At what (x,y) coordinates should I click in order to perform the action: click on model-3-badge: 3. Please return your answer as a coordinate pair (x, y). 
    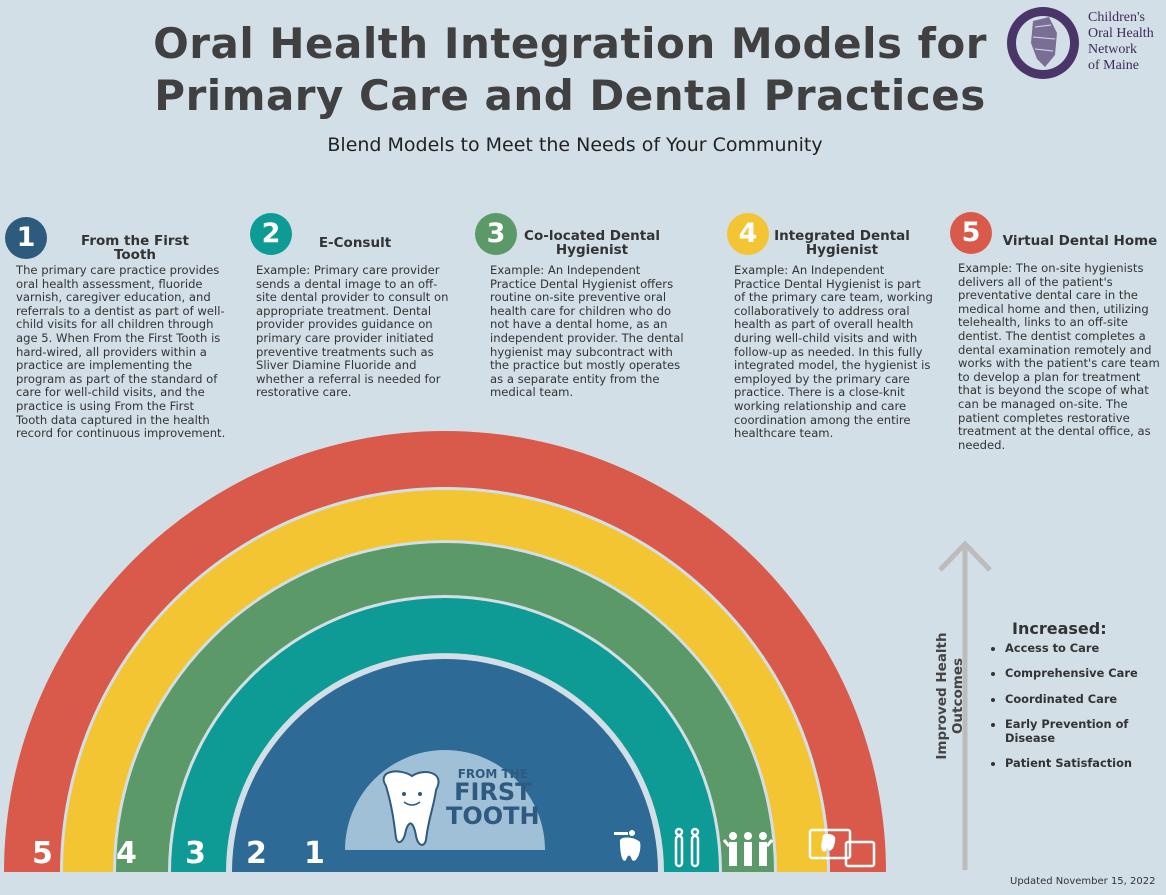
    Looking at the image, I should click on (496, 234).